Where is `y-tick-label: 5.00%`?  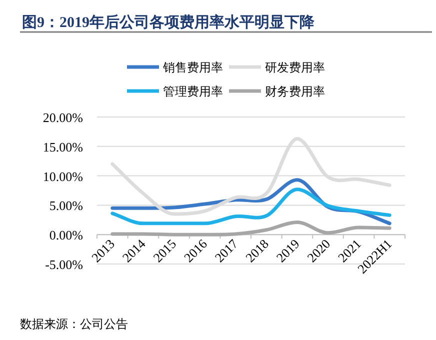 y-tick-label: 5.00% is located at coordinates (66, 206).